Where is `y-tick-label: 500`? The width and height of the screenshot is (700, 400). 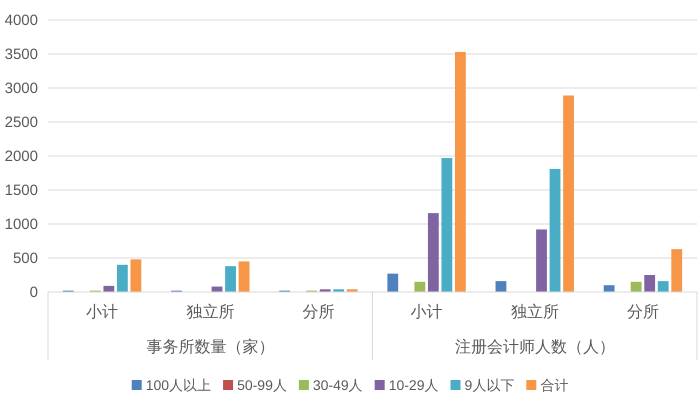 y-tick-label: 500 is located at coordinates (25, 258).